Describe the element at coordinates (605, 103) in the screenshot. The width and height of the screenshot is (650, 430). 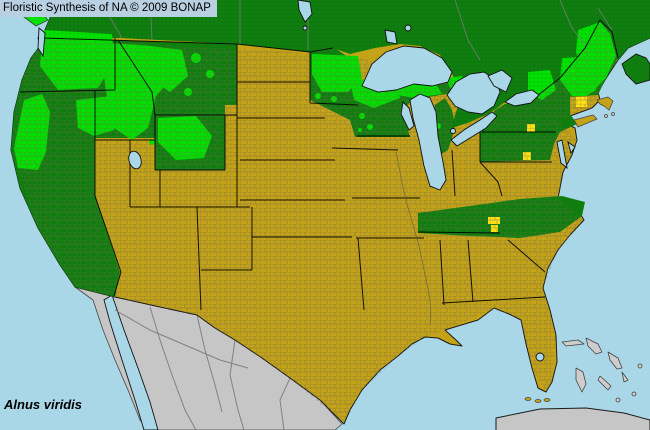
I see `cape-cod` at that location.